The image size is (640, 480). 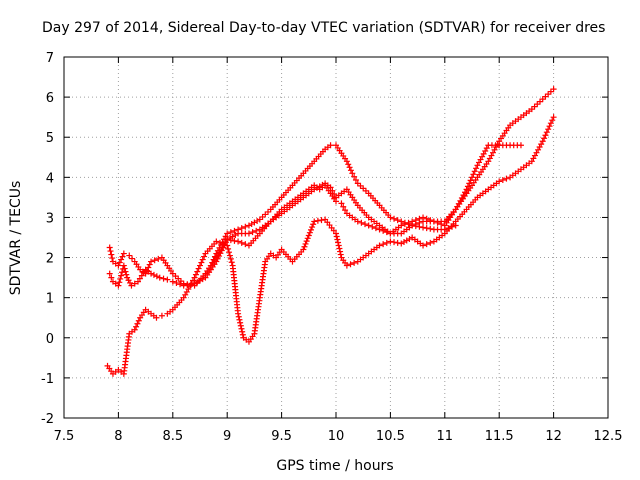 I want to click on y-tick-label: 7, so click(x=50, y=58).